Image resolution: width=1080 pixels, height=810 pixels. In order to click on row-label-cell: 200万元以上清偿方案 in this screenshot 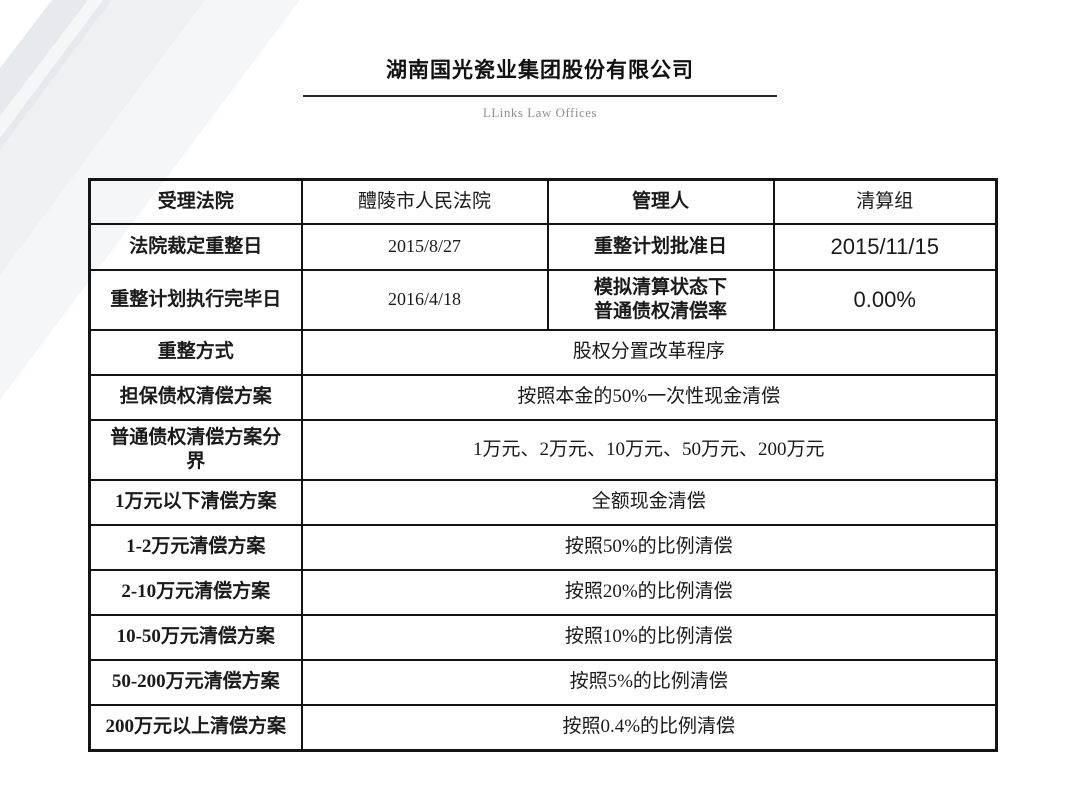, I will do `click(195, 727)`.